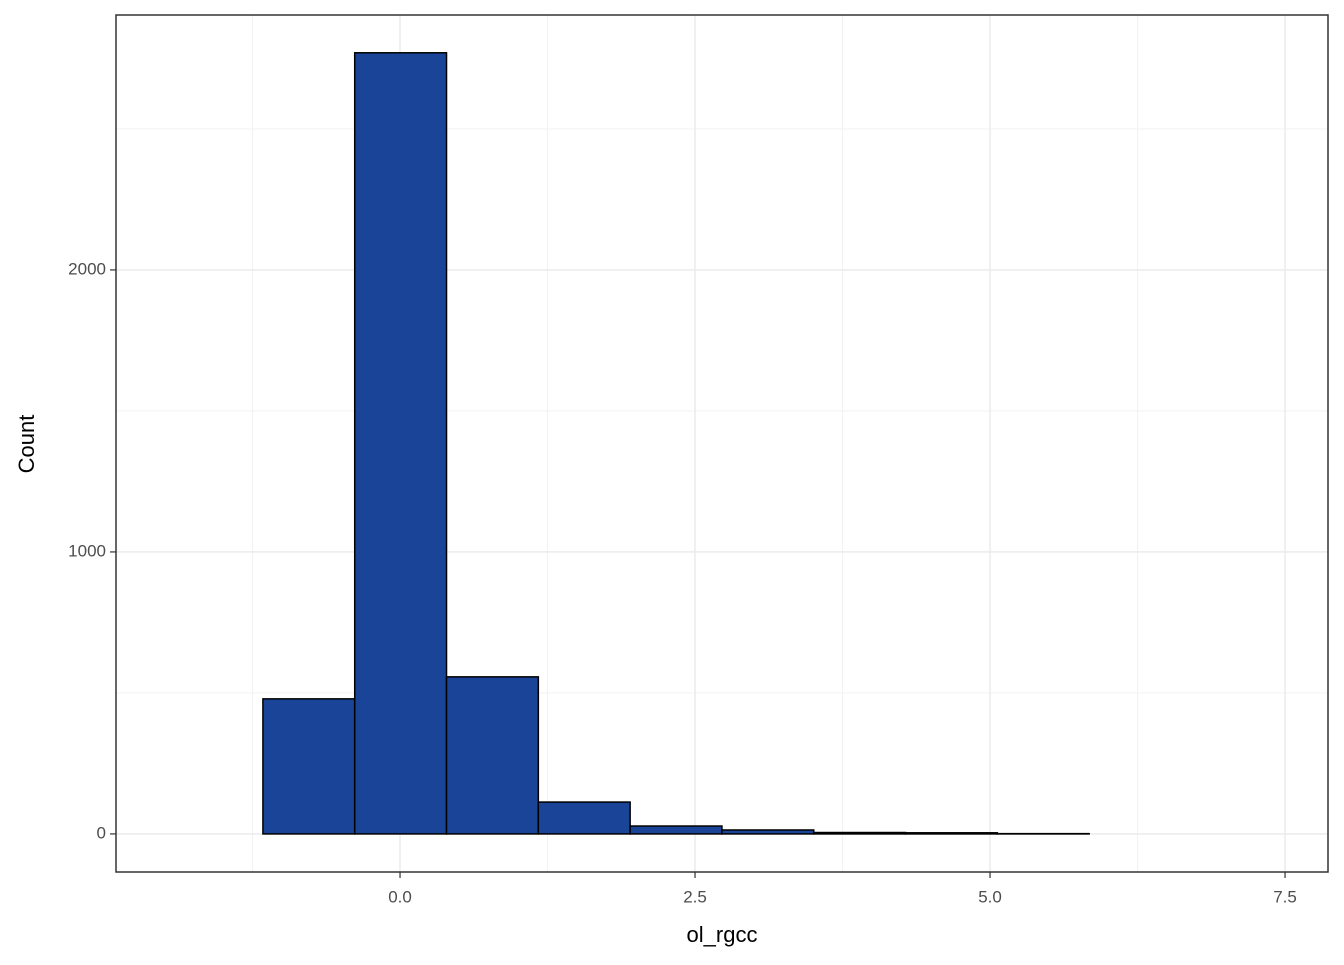 The height and width of the screenshot is (965, 1344). Describe the element at coordinates (400, 896) in the screenshot. I see `x-tick-label: 0.0` at that location.